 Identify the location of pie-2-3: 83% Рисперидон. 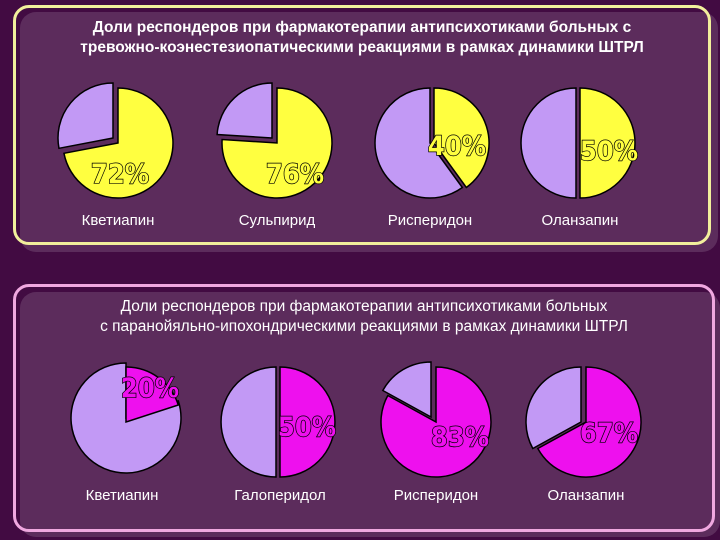
(436, 432).